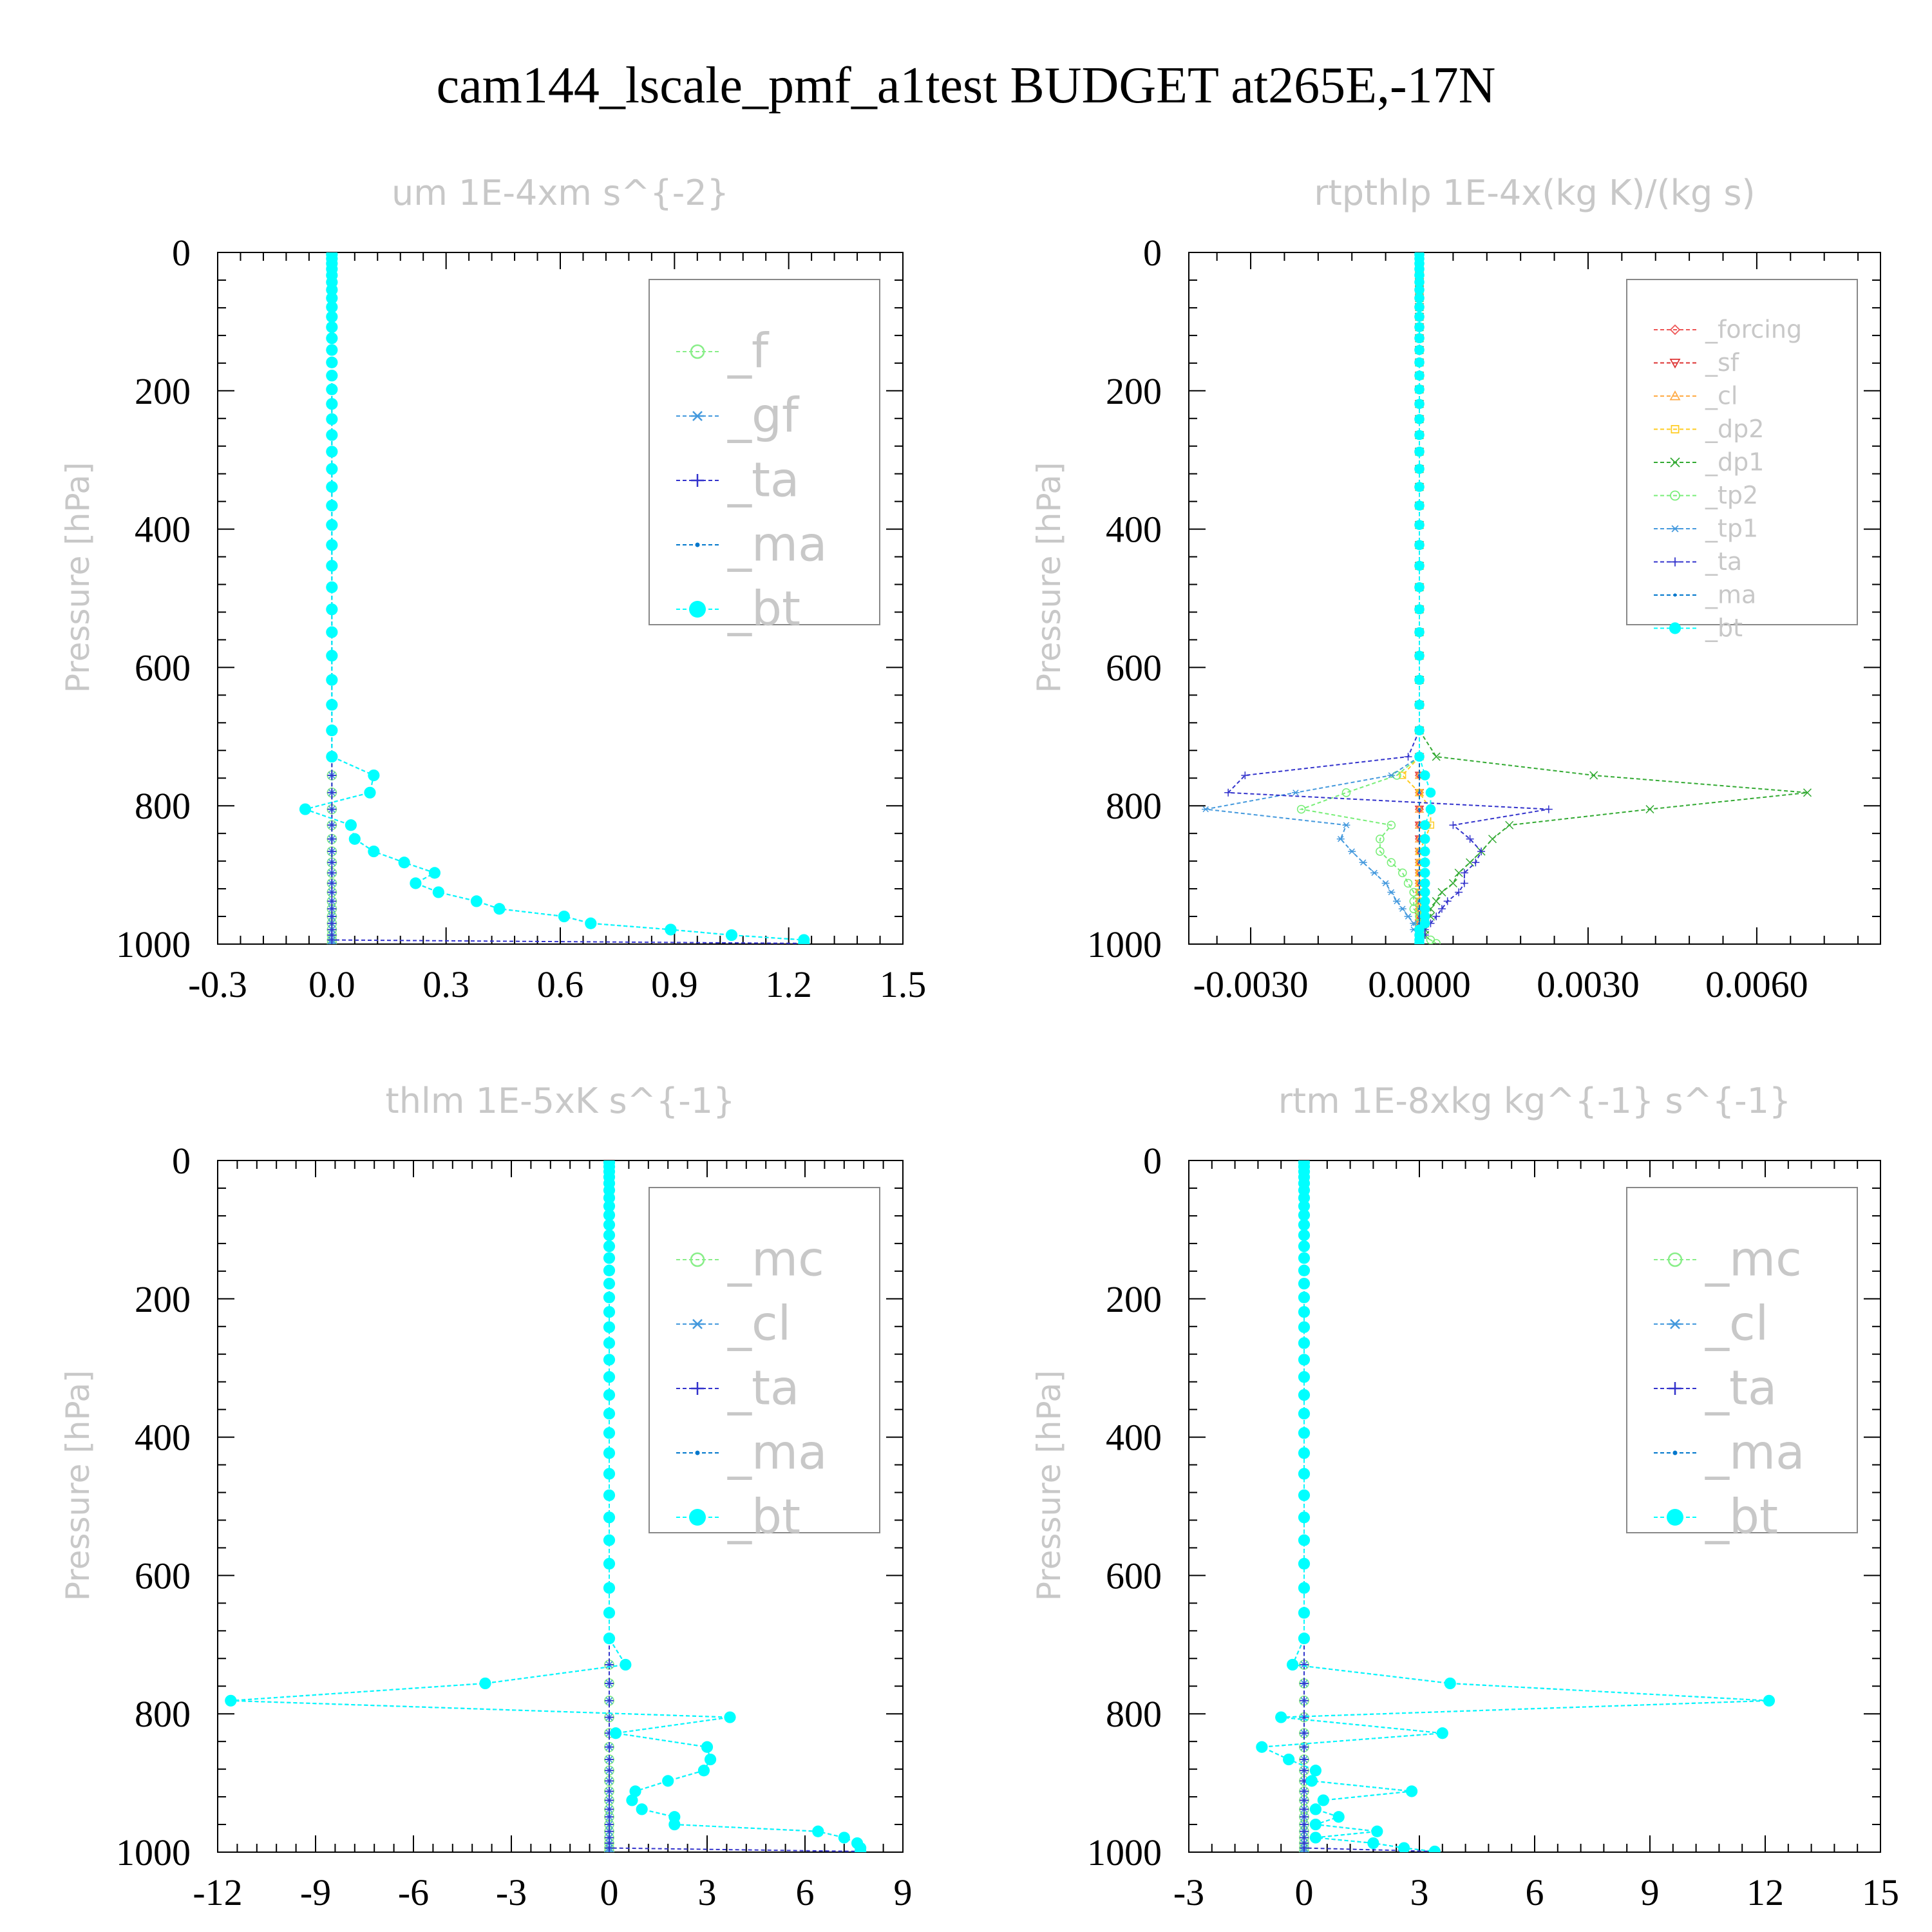 Image resolution: width=1932 pixels, height=1932 pixels. Describe the element at coordinates (1731, 495) in the screenshot. I see `legend-label: _tp2` at that location.